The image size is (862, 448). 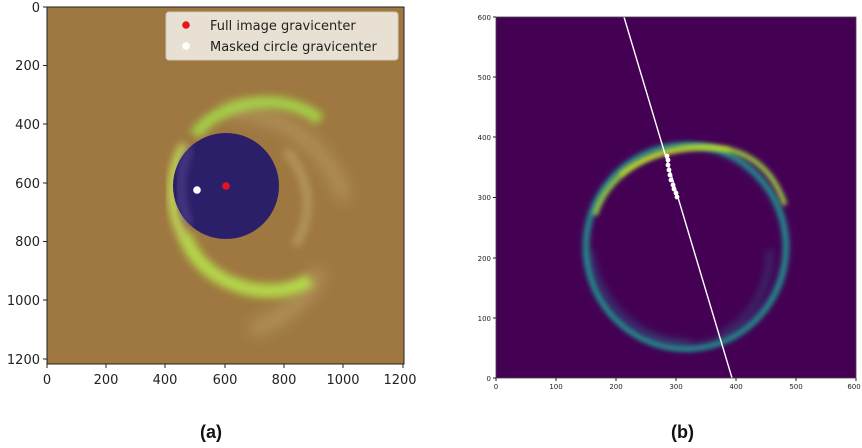 I want to click on faint-ring-arc, so click(x=287, y=153).